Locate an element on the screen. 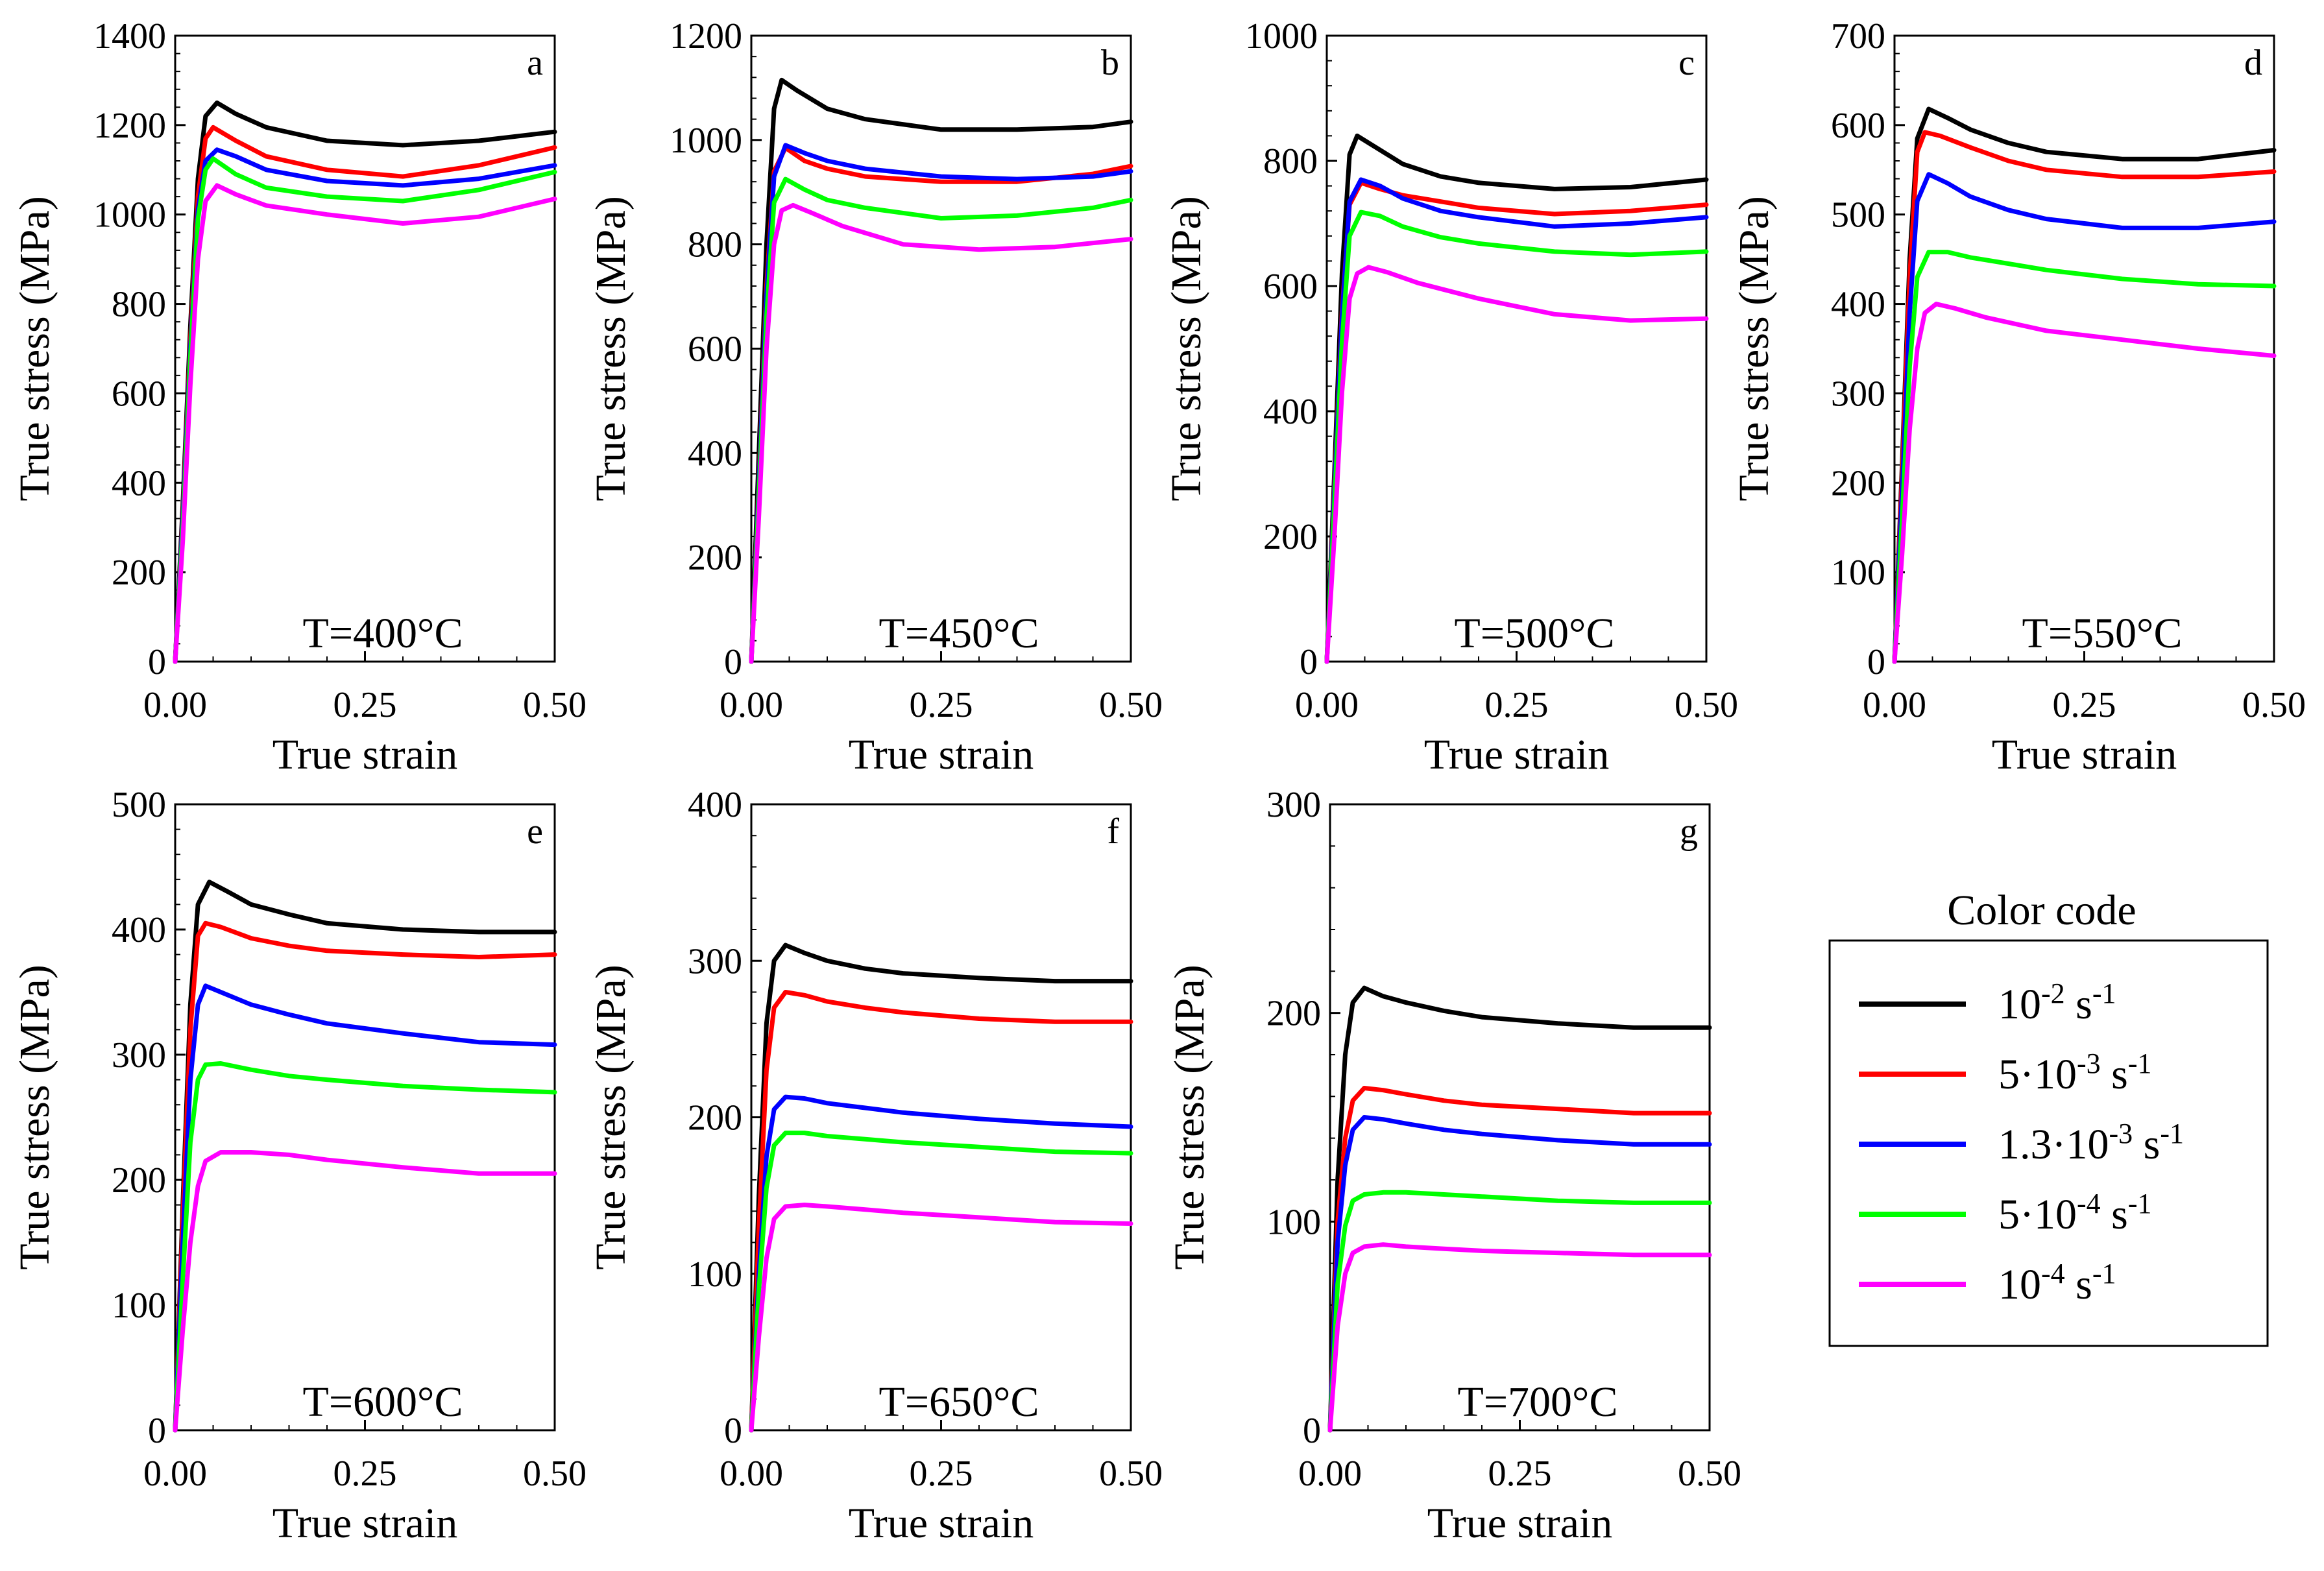  temperature-label: T=500°C is located at coordinates (1535, 633).